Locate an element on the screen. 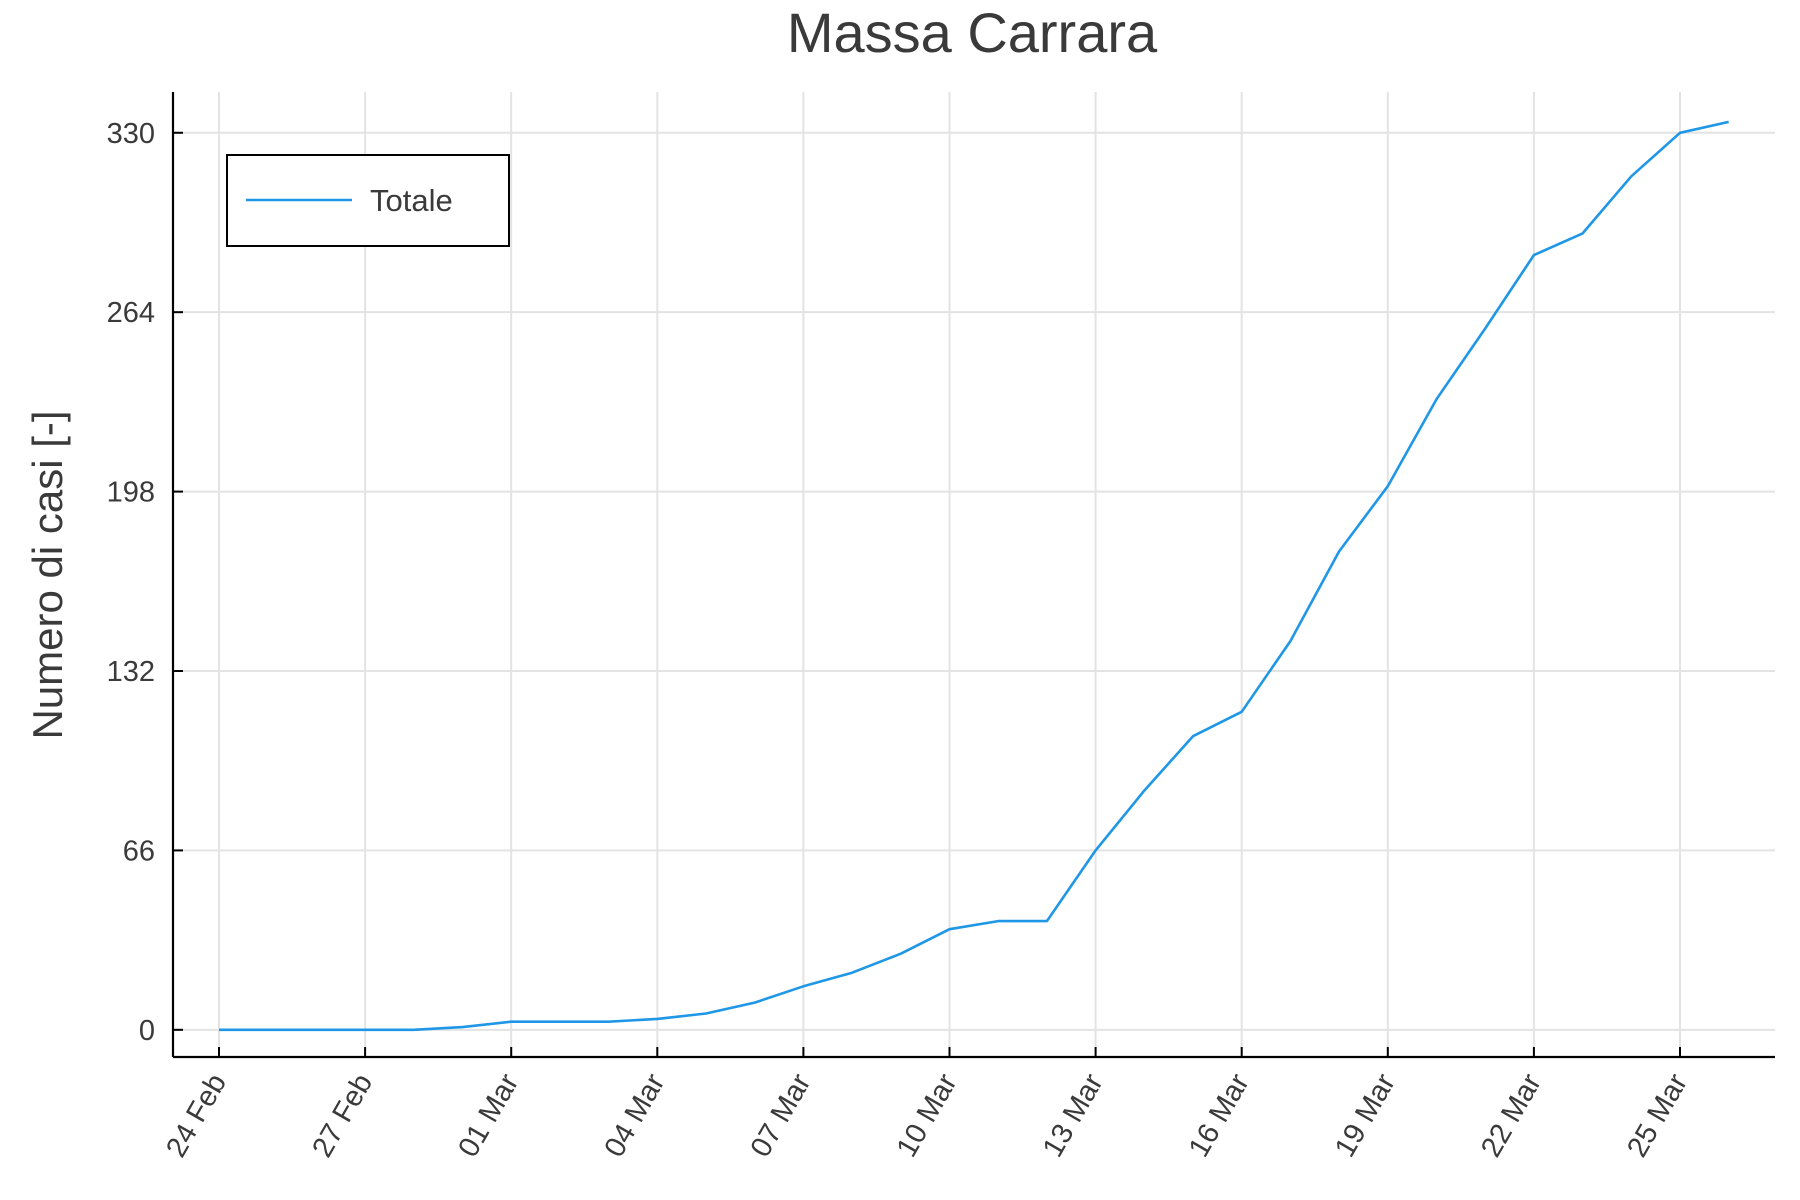  x-tick-label: 22 Mar is located at coordinates (1511, 1115).